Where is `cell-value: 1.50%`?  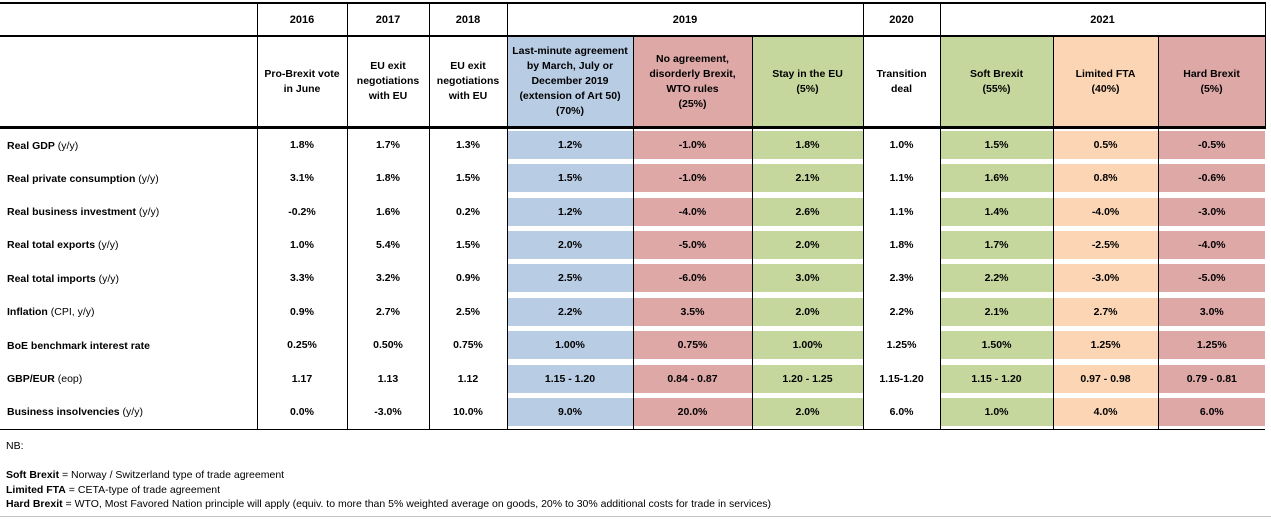 cell-value: 1.50% is located at coordinates (996, 345).